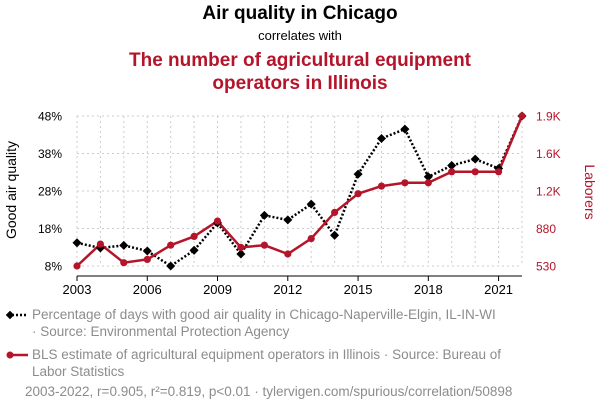 This screenshot has width=600, height=414. What do you see at coordinates (300, 60) in the screenshot?
I see `second-title-line-1: The number of agricultural equipment` at bounding box center [300, 60].